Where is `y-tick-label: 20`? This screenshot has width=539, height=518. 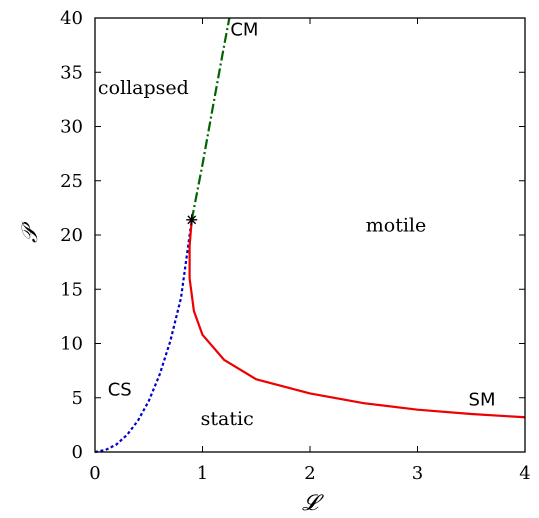 y-tick-label: 20 is located at coordinates (71, 235).